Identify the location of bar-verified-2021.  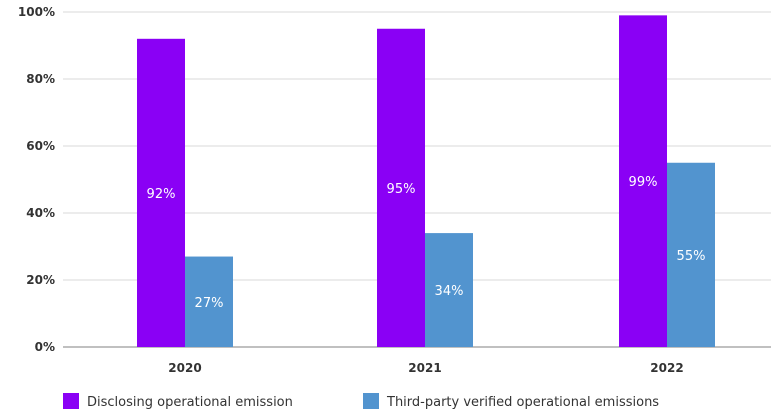
(449, 290).